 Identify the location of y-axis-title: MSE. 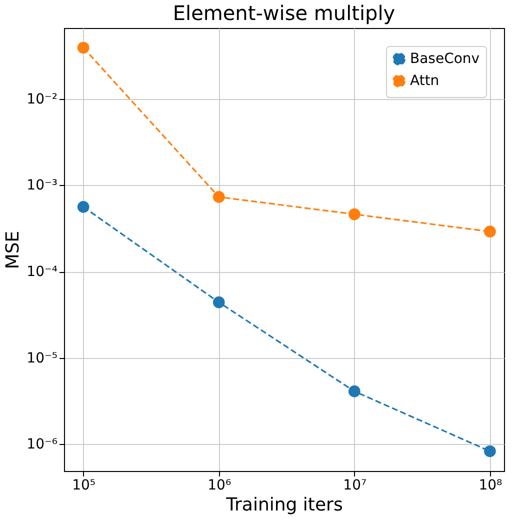
(13, 250).